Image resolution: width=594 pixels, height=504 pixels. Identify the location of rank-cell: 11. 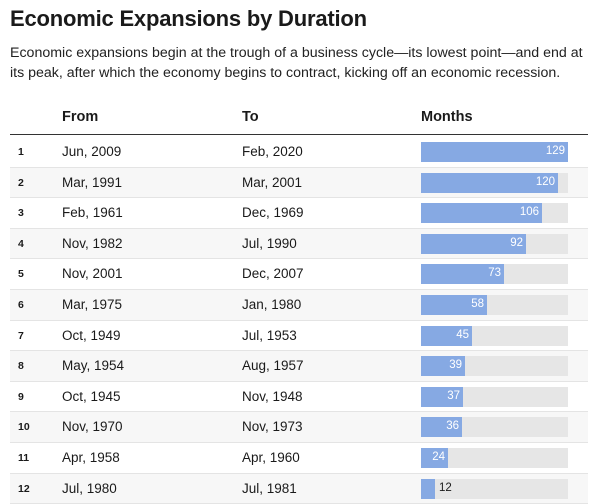
(24, 457).